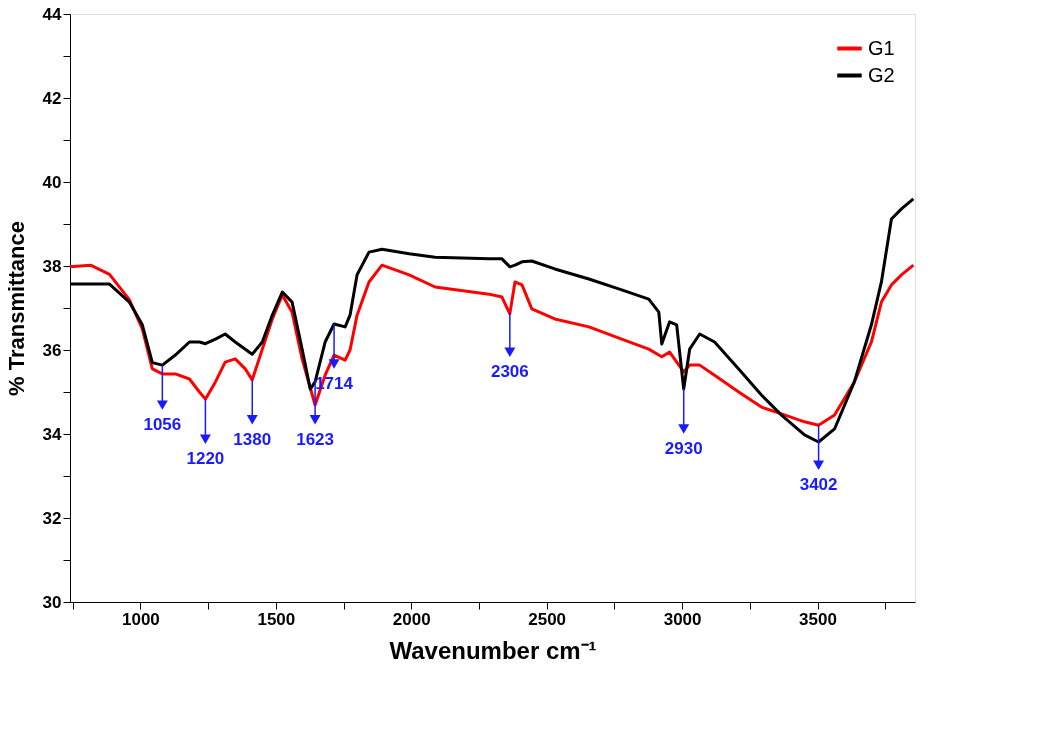 The image size is (1038, 749). Describe the element at coordinates (52, 434) in the screenshot. I see `y-tick-label: 34` at that location.